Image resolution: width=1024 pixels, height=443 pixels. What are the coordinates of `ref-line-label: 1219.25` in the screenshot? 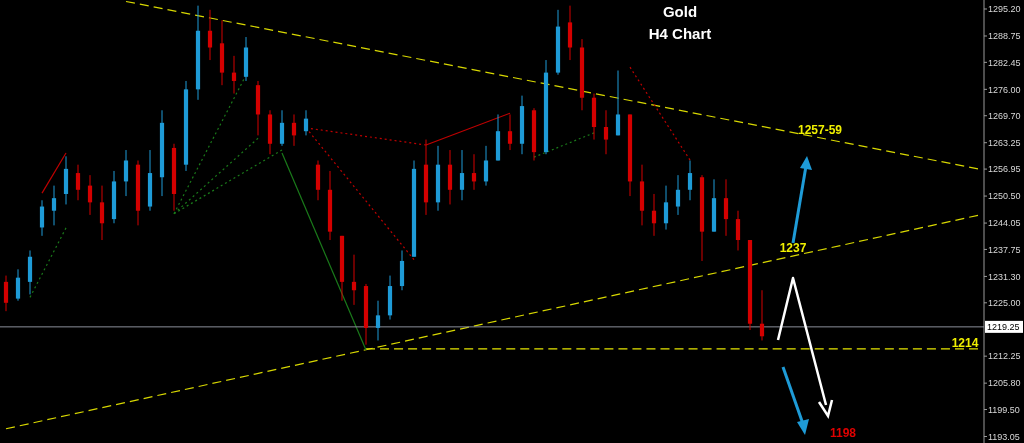 It's located at (1003, 327).